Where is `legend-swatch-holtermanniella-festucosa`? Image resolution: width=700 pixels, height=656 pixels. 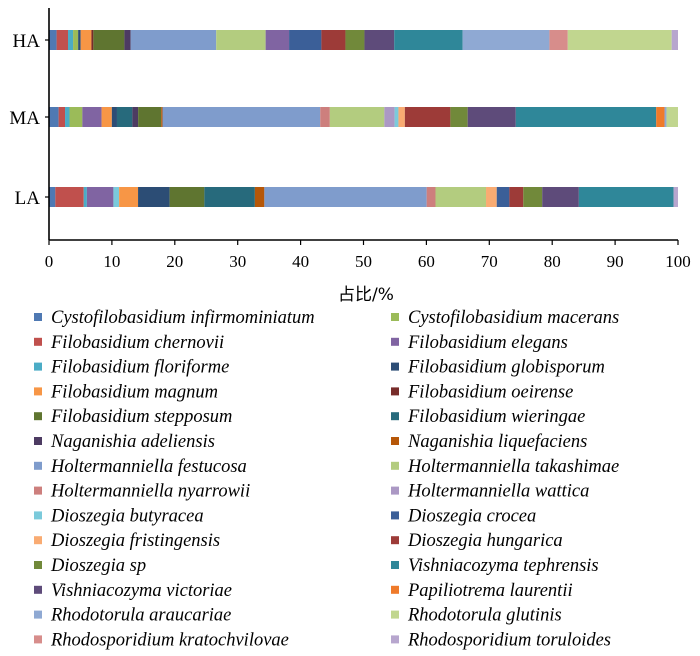 legend-swatch-holtermanniella-festucosa is located at coordinates (38, 465).